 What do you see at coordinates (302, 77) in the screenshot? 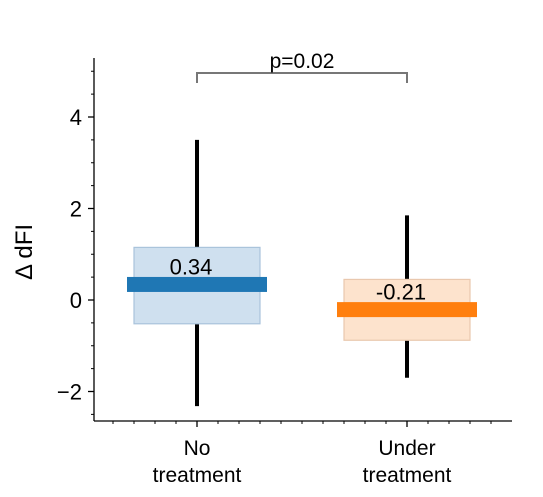
I see `bracket-line` at bounding box center [302, 77].